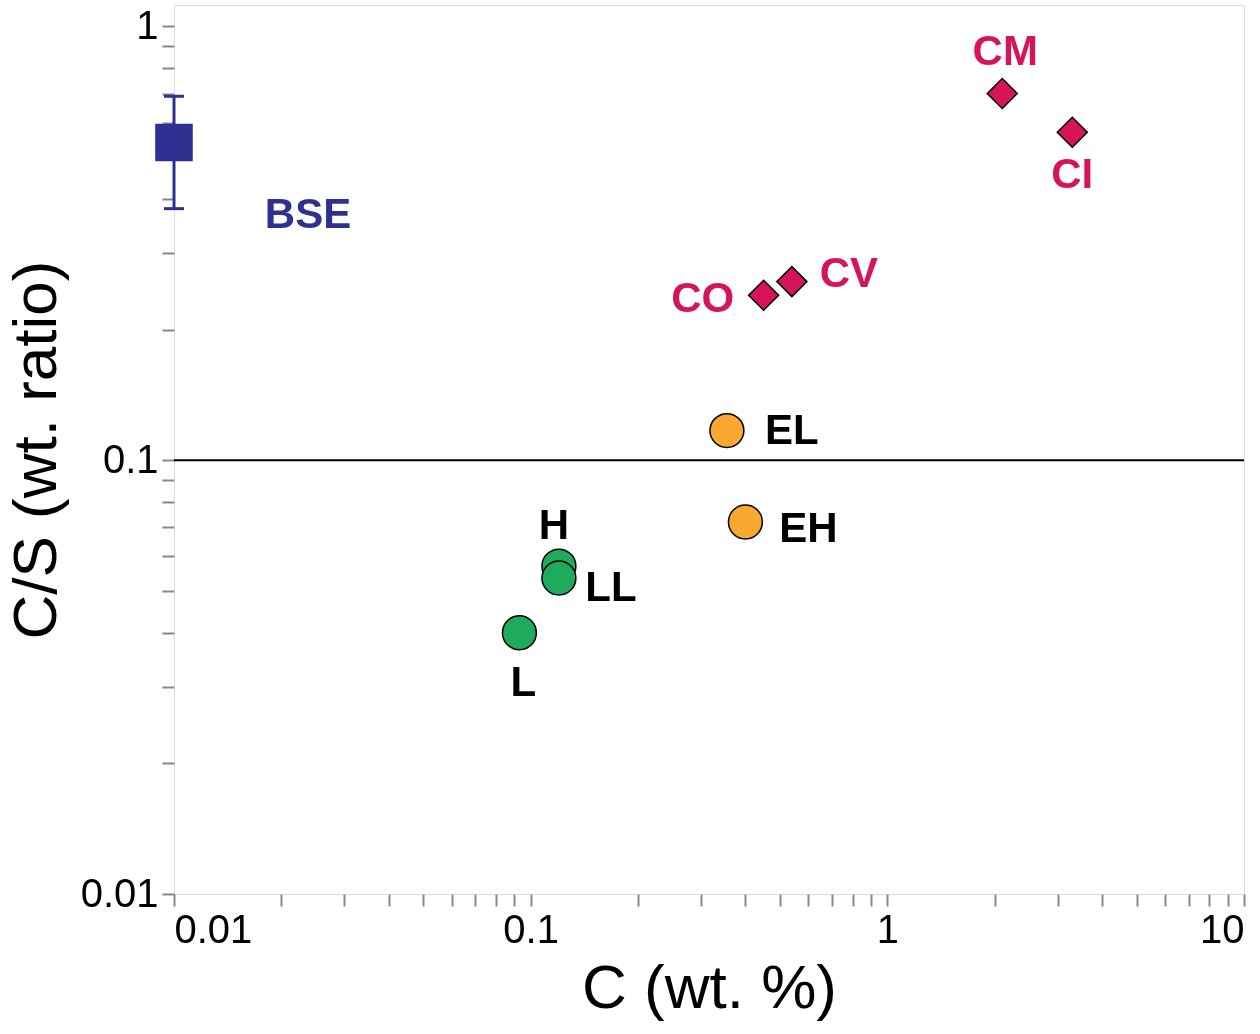  What do you see at coordinates (1072, 174) in the screenshot?
I see `annotation: CI` at bounding box center [1072, 174].